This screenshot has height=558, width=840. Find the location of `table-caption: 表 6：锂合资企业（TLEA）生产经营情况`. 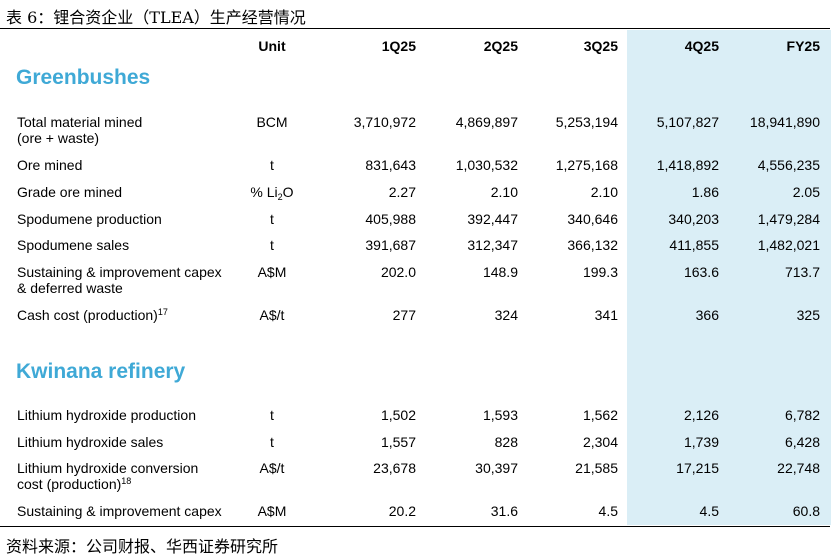

table-caption: 表 6：锂合资企业（TLEA）生产经营情况 is located at coordinates (156, 17).